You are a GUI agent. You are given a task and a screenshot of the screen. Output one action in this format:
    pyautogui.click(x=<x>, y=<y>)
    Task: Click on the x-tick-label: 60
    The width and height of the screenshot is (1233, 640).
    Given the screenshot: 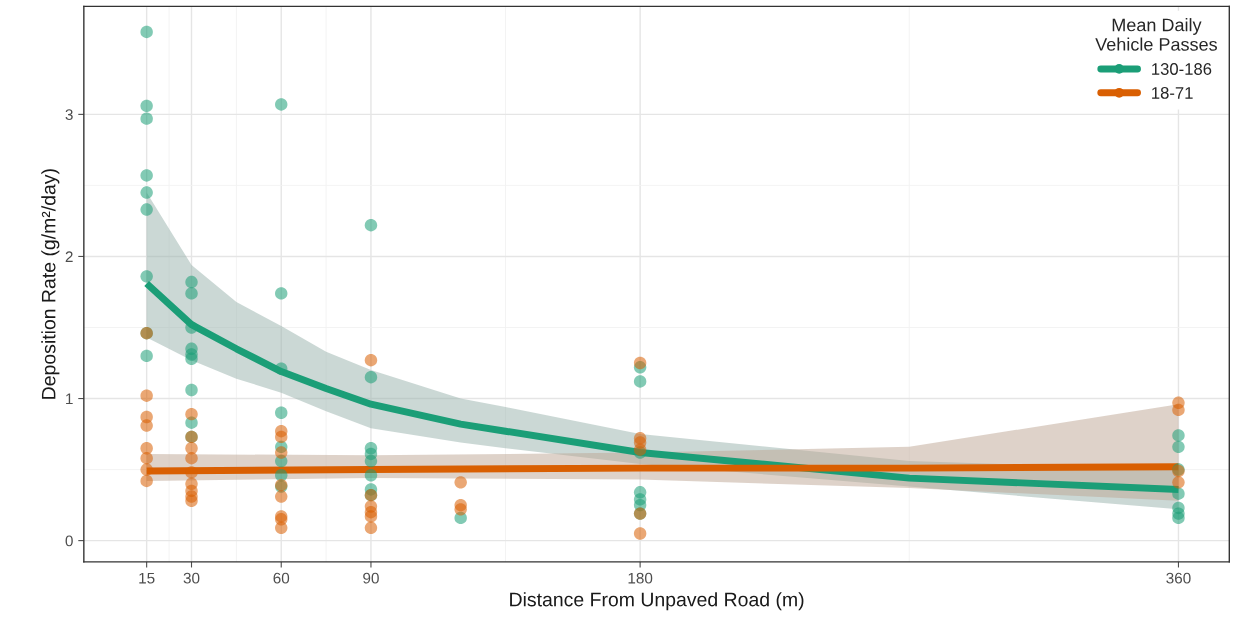 What is the action you would take?
    pyautogui.click(x=281, y=578)
    